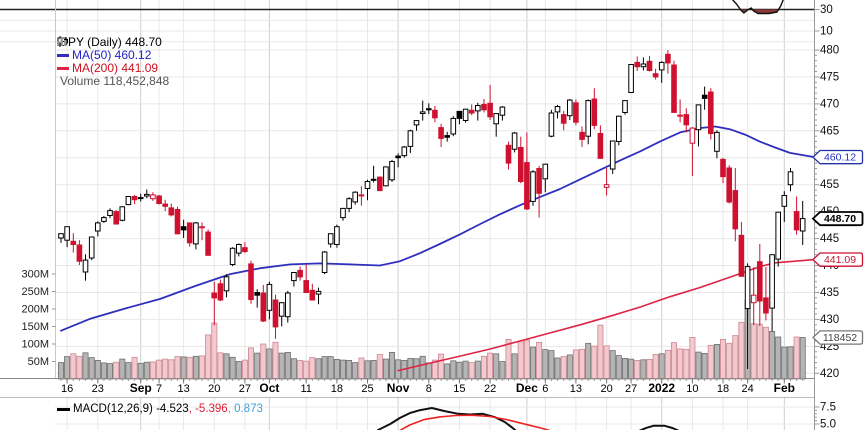 The width and height of the screenshot is (864, 430). What do you see at coordinates (35, 327) in the screenshot?
I see `svg-text: 150M` at bounding box center [35, 327].